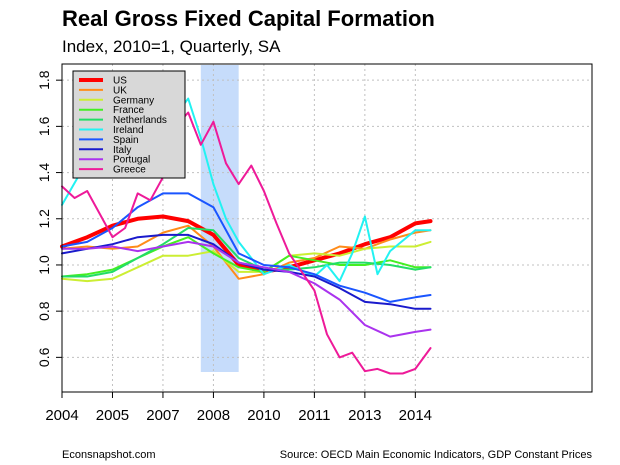  I want to click on x-tick-label: 2005, so click(112, 415).